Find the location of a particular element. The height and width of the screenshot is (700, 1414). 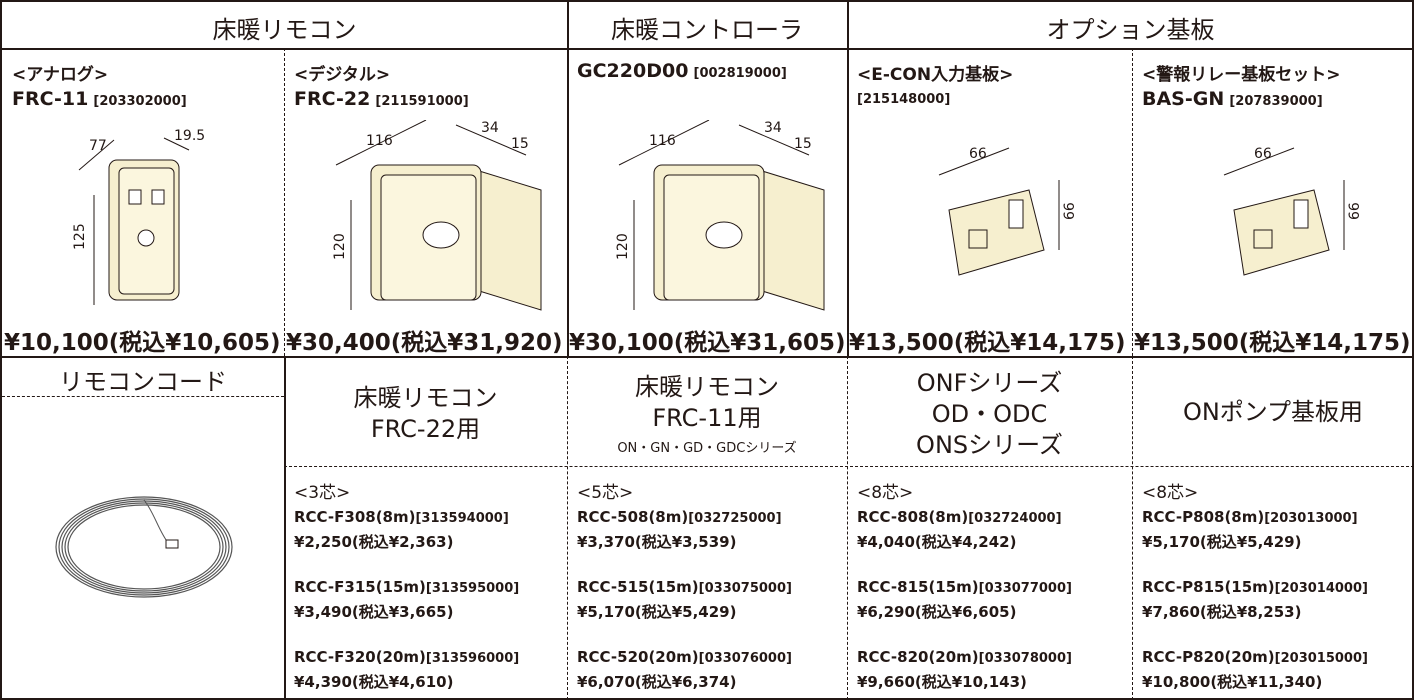

cord-code: [313594000] is located at coordinates (462, 518).